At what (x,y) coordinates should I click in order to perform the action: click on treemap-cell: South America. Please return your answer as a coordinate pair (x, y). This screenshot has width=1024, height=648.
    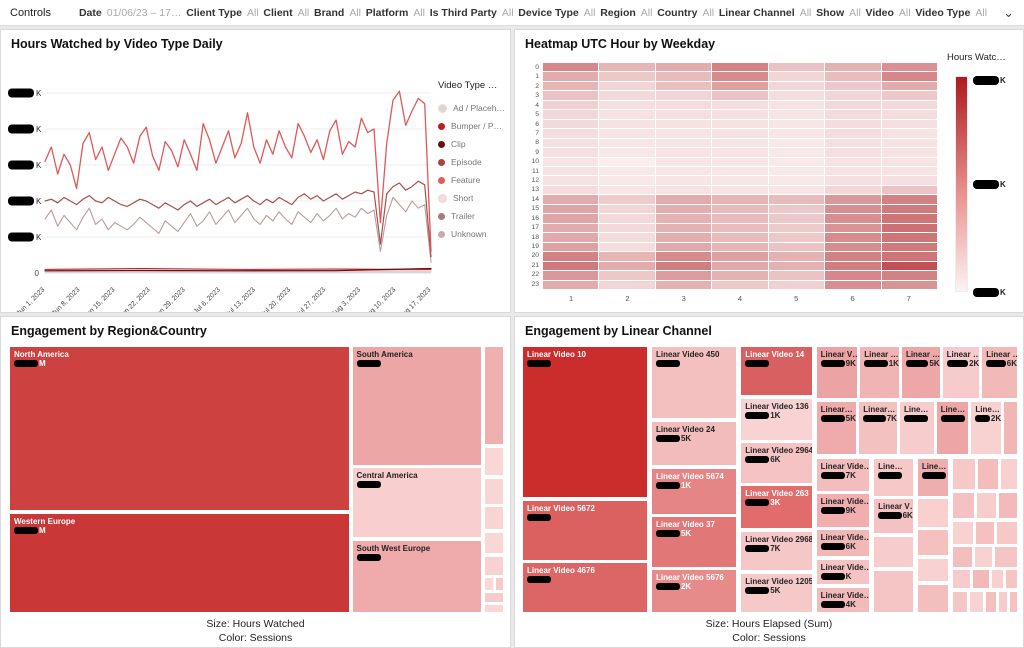
    Looking at the image, I should click on (416, 406).